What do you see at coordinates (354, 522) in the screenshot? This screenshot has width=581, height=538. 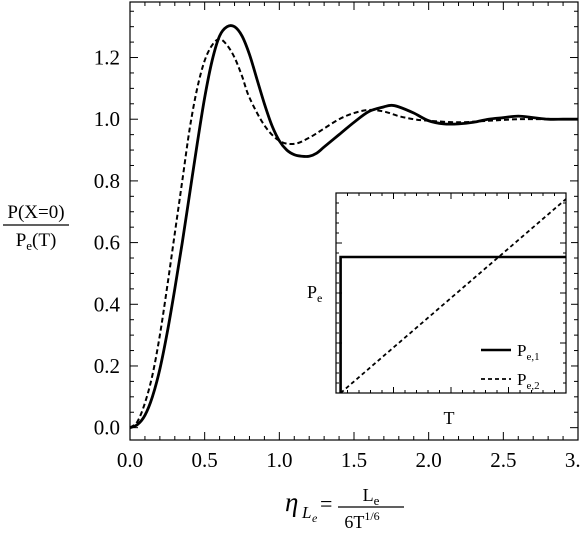 I see `x-label-denominator-main: 6T` at bounding box center [354, 522].